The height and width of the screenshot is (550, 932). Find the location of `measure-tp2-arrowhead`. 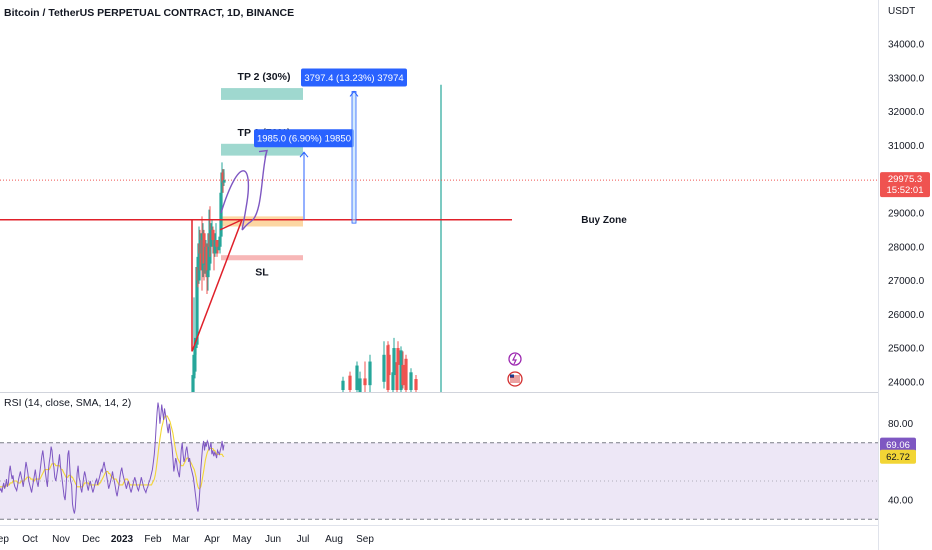

measure-tp2-arrowhead is located at coordinates (354, 93).